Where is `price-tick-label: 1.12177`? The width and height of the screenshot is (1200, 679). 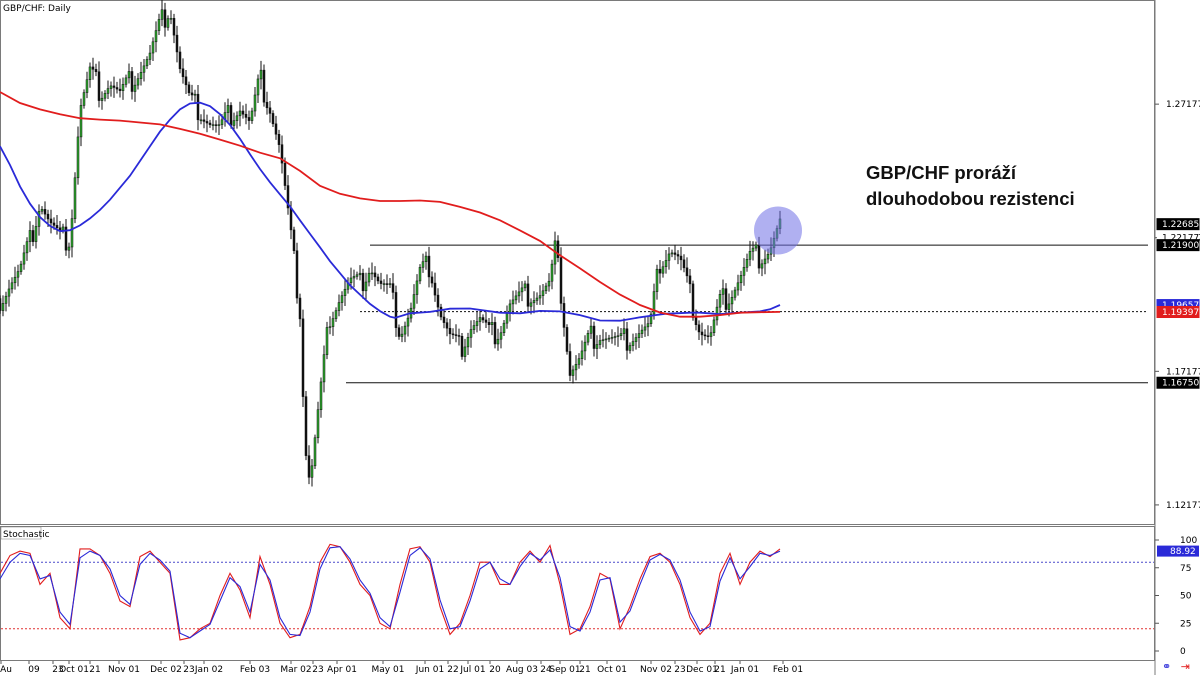 price-tick-label: 1.12177 is located at coordinates (1183, 506).